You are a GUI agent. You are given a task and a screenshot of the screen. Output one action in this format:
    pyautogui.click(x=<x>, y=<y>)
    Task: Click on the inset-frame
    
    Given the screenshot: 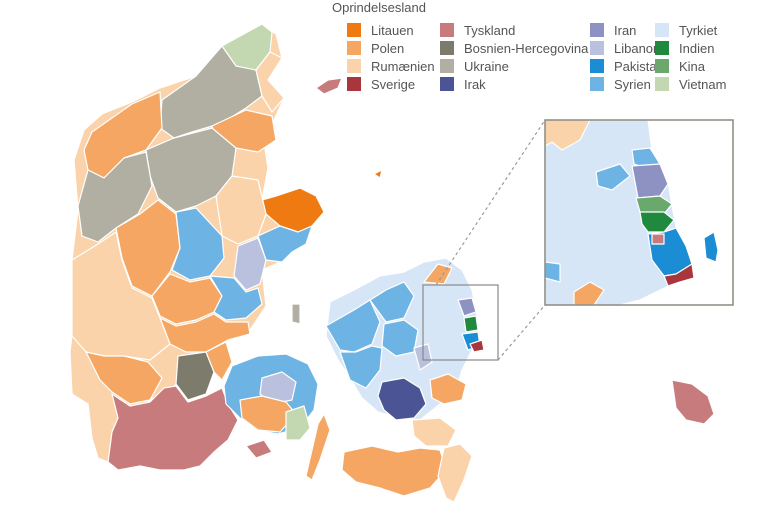 What is the action you would take?
    pyautogui.click(x=639, y=212)
    